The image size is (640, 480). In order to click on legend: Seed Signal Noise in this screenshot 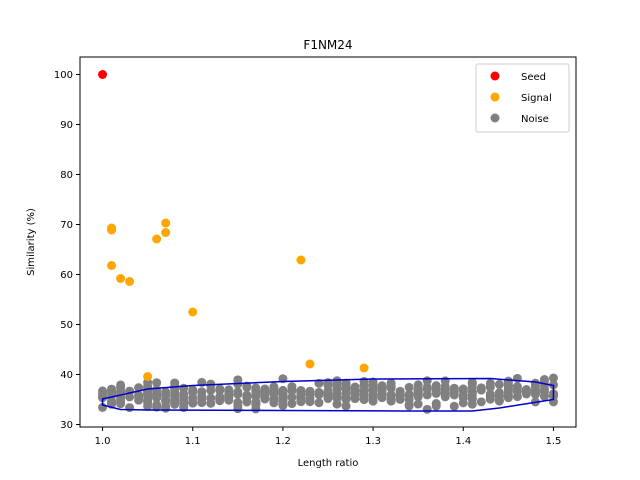, I will do `click(522, 98)`.